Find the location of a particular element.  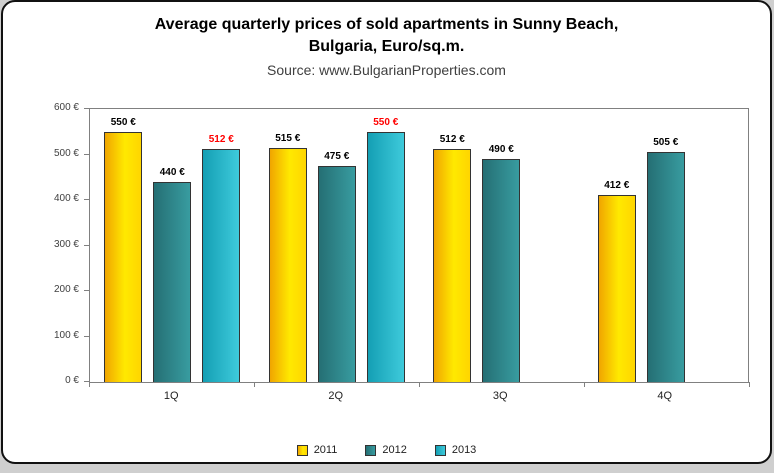

bar-group-3Q: 512 € 490 € is located at coordinates (501, 245).